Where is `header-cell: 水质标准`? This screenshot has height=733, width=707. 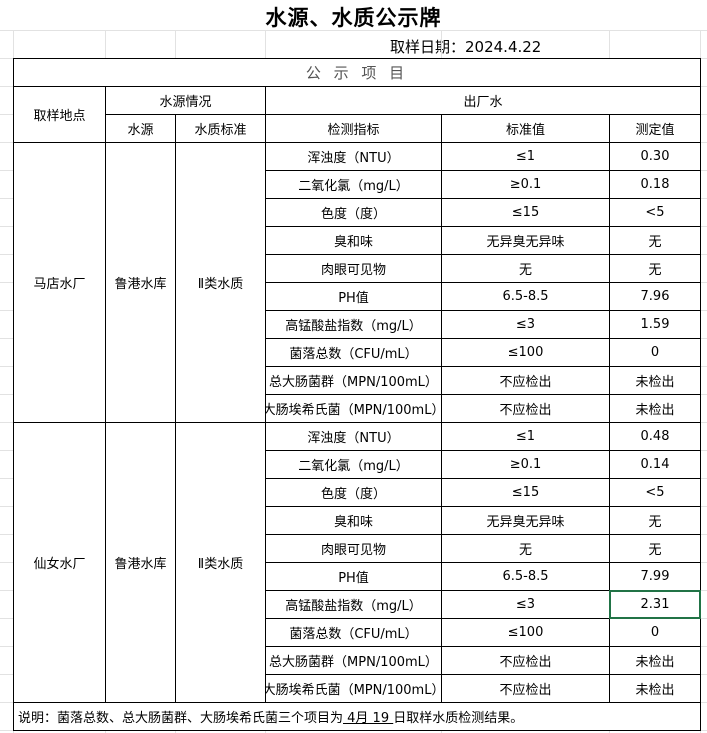 header-cell: 水质标准 is located at coordinates (220, 128).